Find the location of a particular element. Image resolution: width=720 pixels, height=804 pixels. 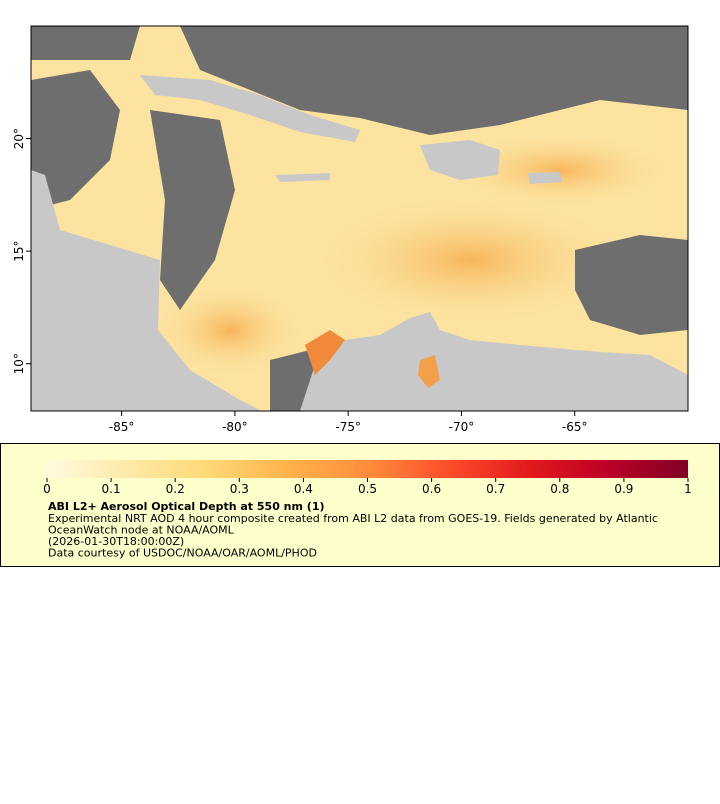

cuba is located at coordinates (250, 108).